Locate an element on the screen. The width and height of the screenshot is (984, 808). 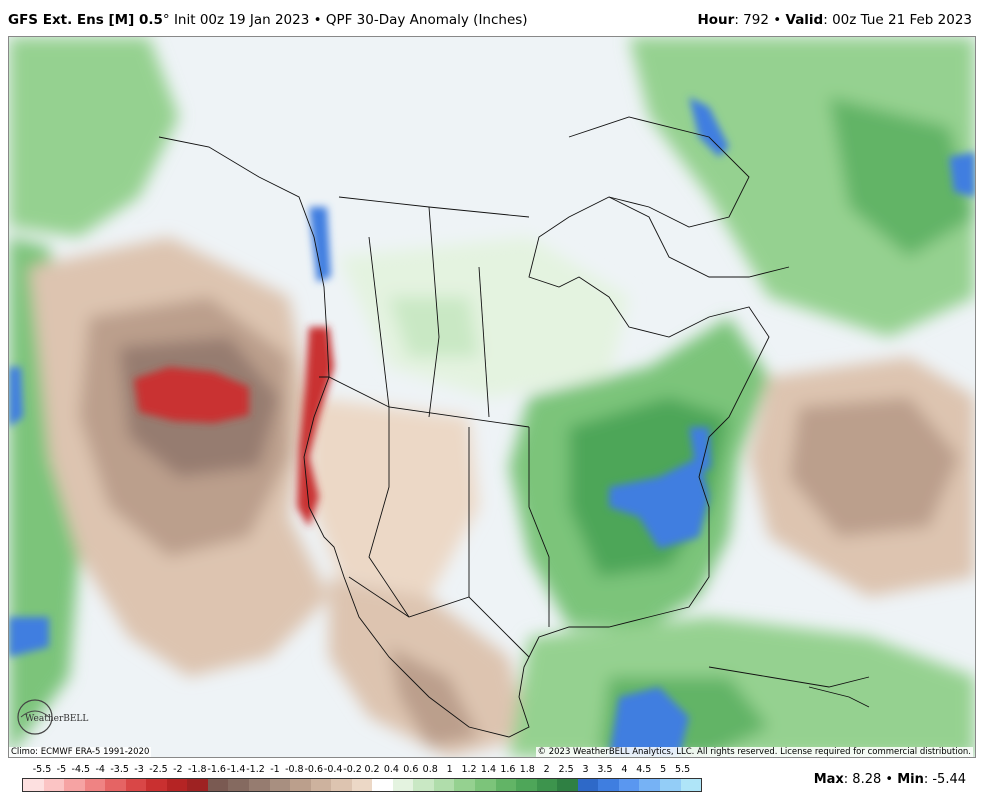
legend-label: -1.6 is located at coordinates (216, 769).